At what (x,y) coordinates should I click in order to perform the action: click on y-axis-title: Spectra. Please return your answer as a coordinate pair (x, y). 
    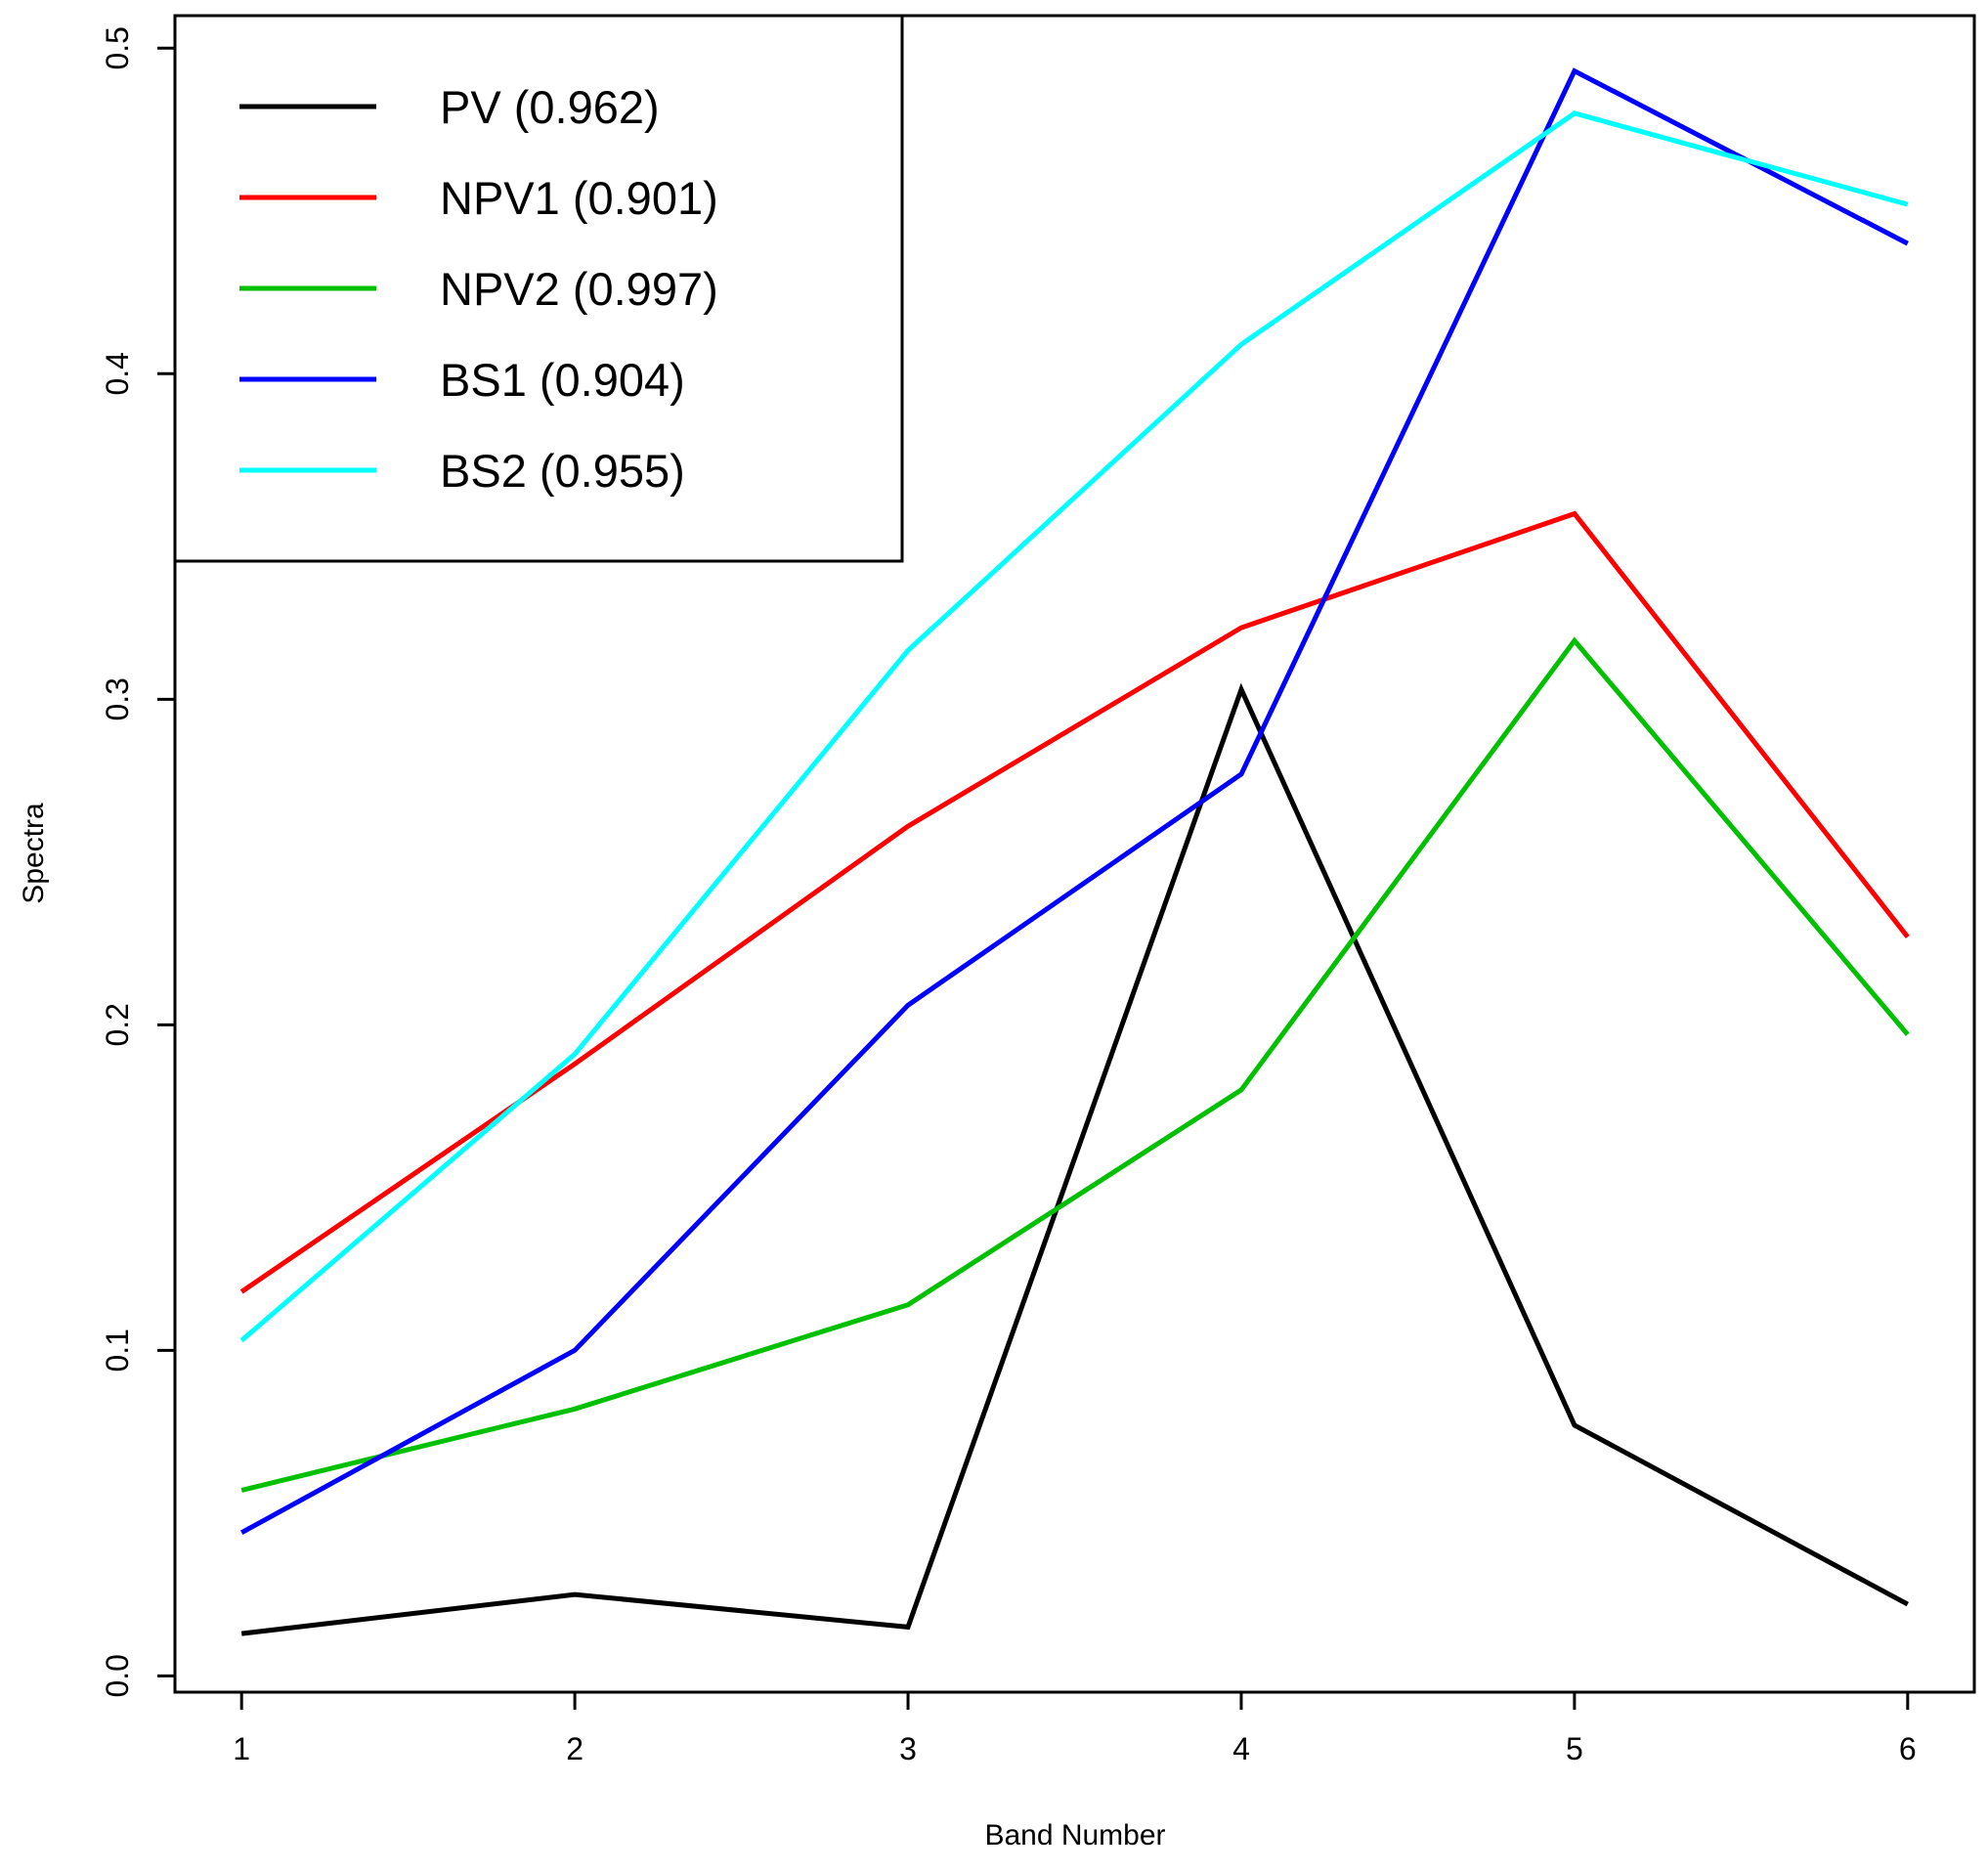
    Looking at the image, I should click on (34, 854).